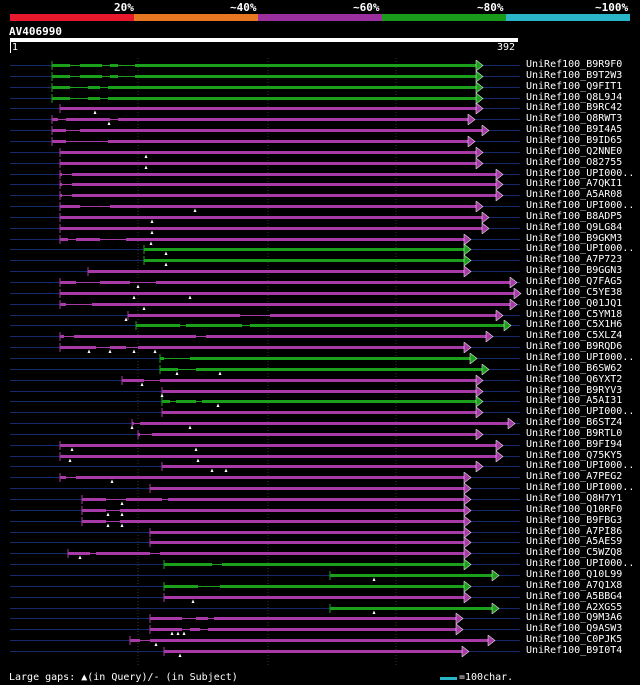  Describe the element at coordinates (320, 141) in the screenshot. I see `hit-row: UniRef100_B9ID65` at that location.